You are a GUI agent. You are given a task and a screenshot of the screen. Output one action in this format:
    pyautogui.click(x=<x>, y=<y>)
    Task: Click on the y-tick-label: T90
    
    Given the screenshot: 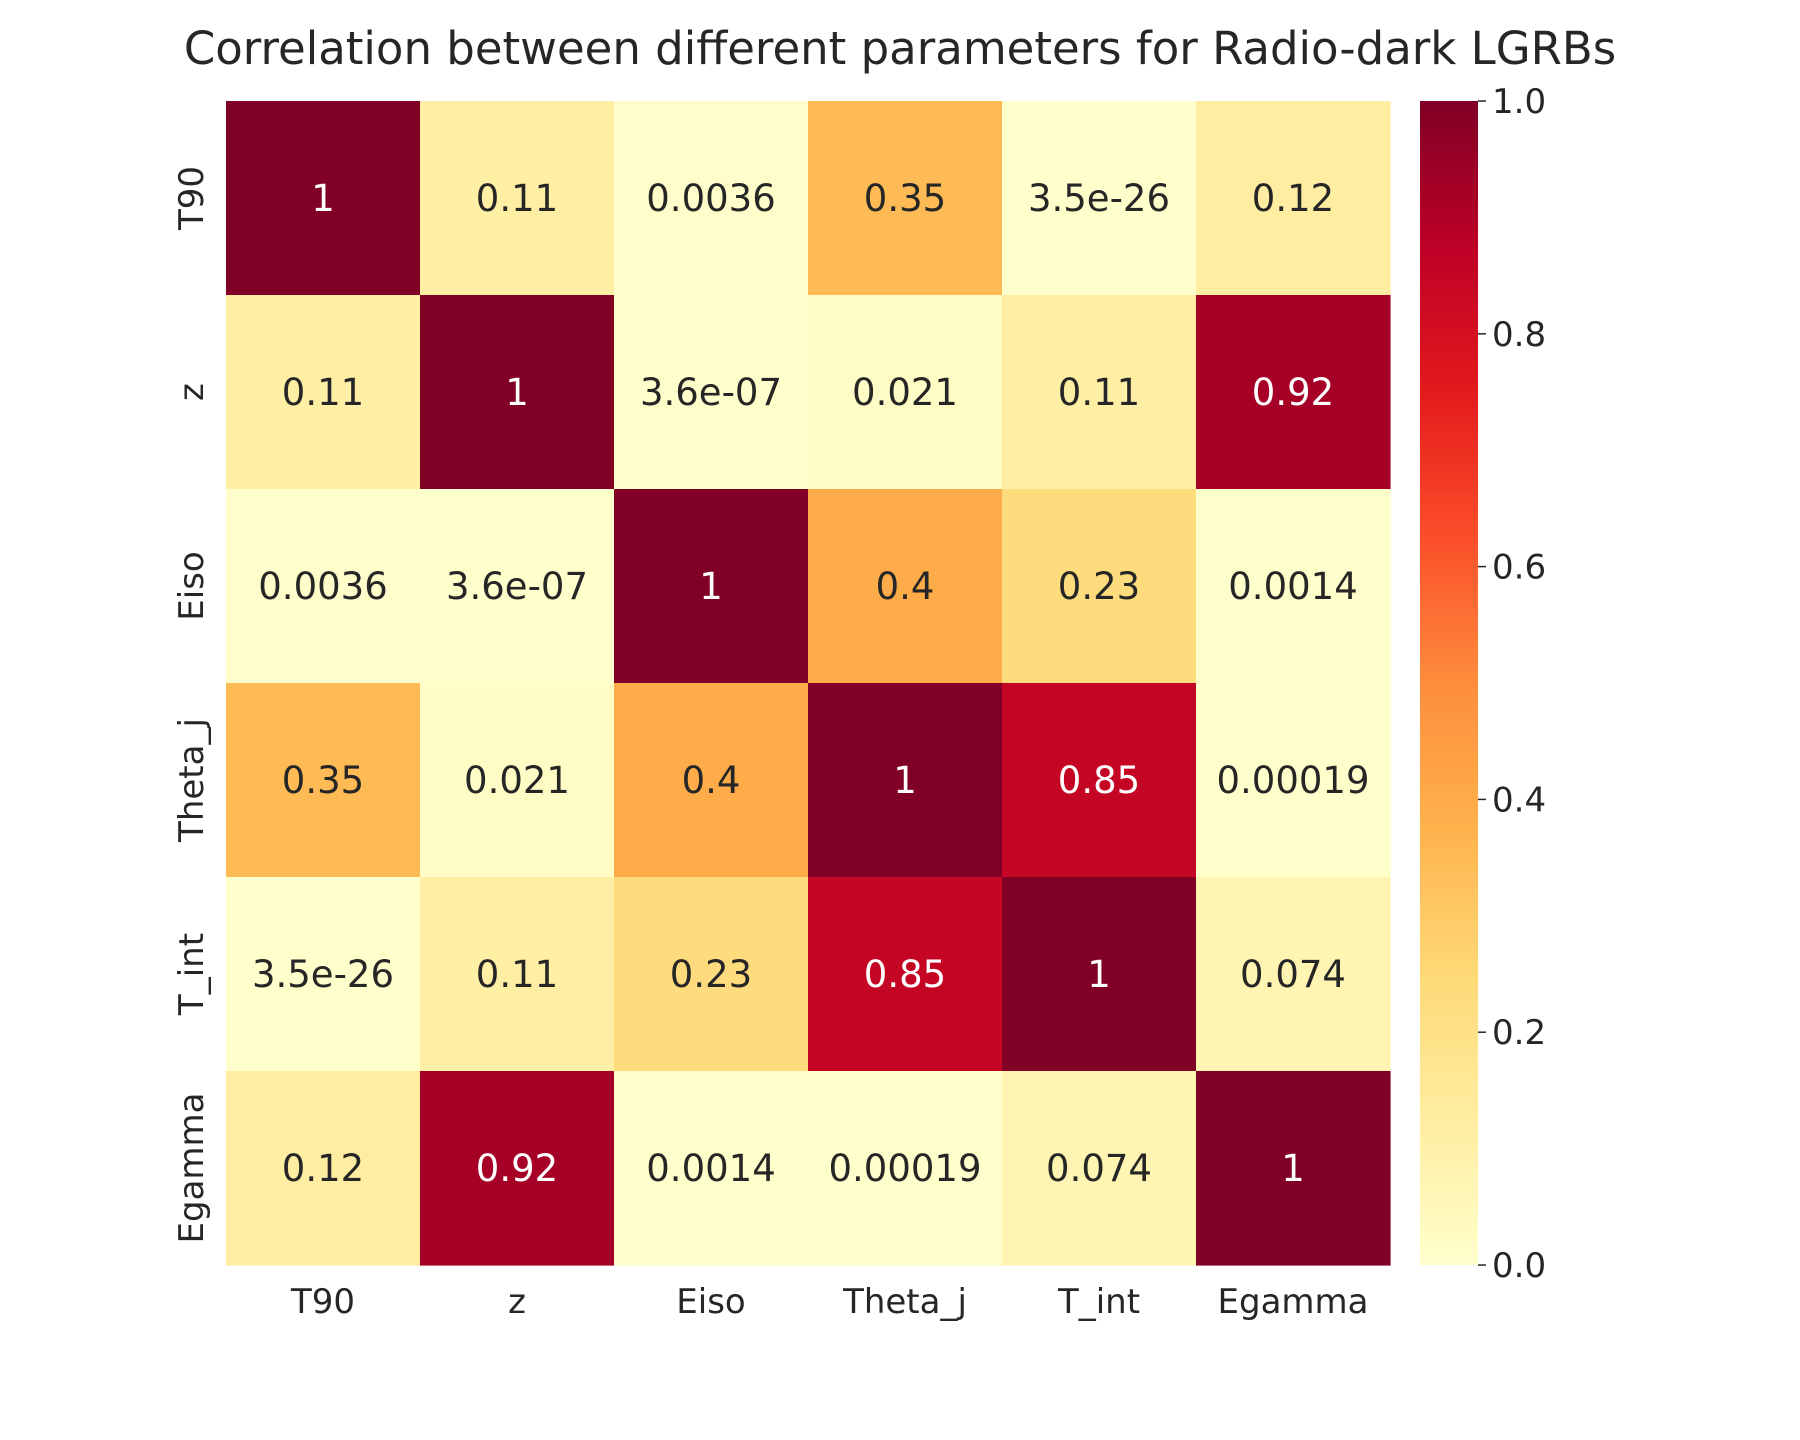 What is the action you would take?
    pyautogui.click(x=192, y=198)
    